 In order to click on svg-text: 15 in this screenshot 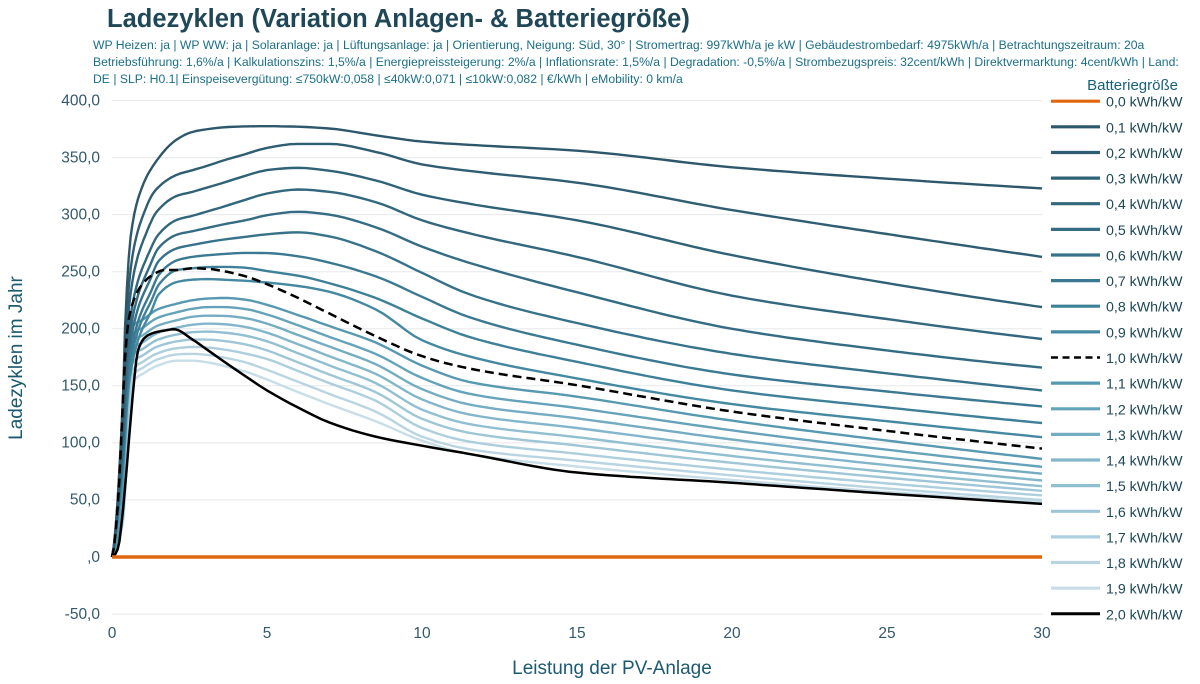, I will do `click(576, 633)`.